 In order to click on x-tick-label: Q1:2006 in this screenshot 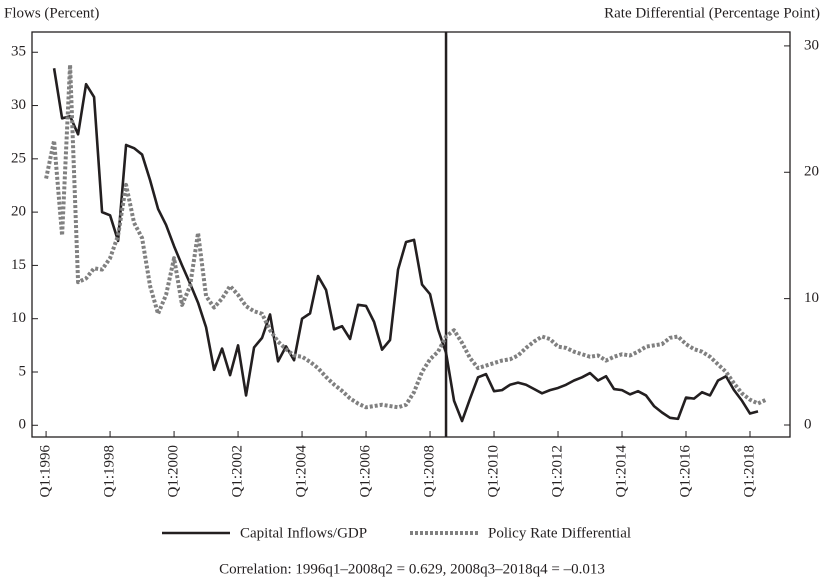, I will do `click(365, 471)`.